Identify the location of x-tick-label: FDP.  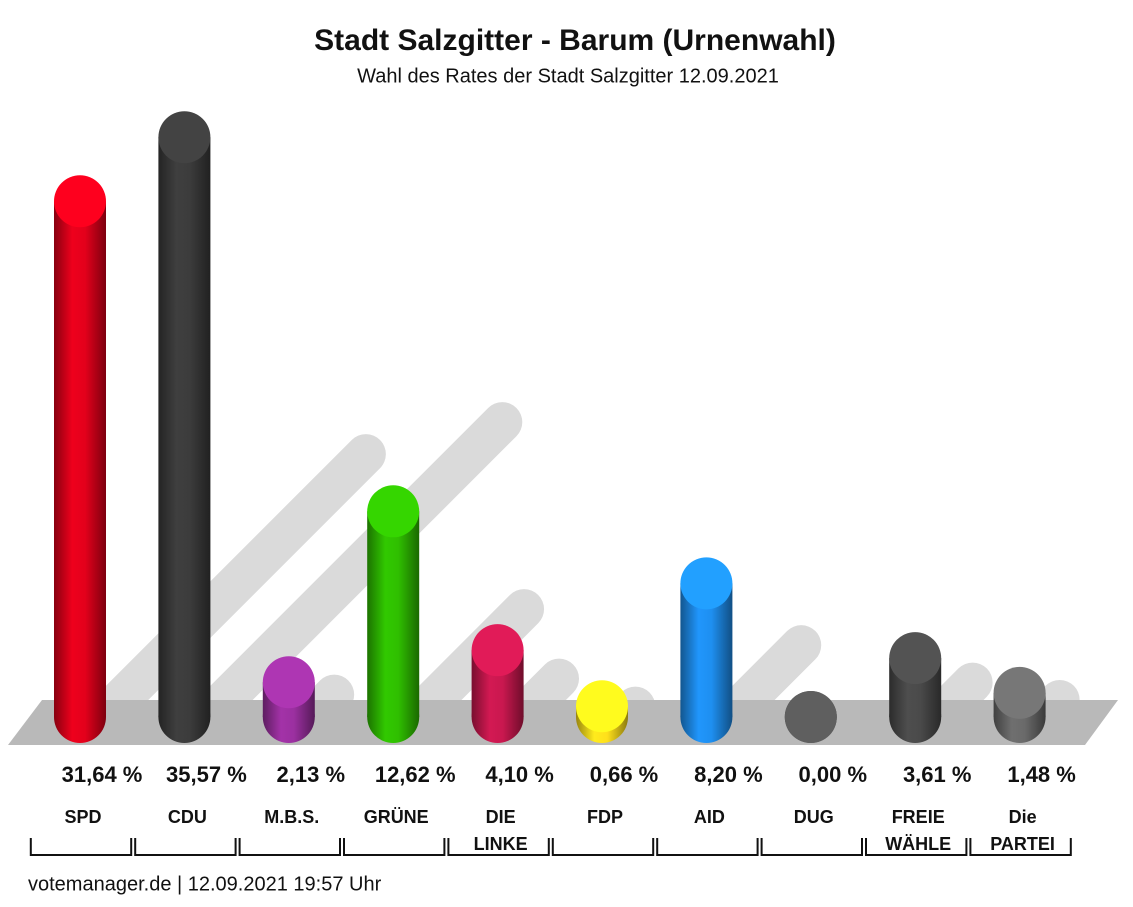
(605, 817).